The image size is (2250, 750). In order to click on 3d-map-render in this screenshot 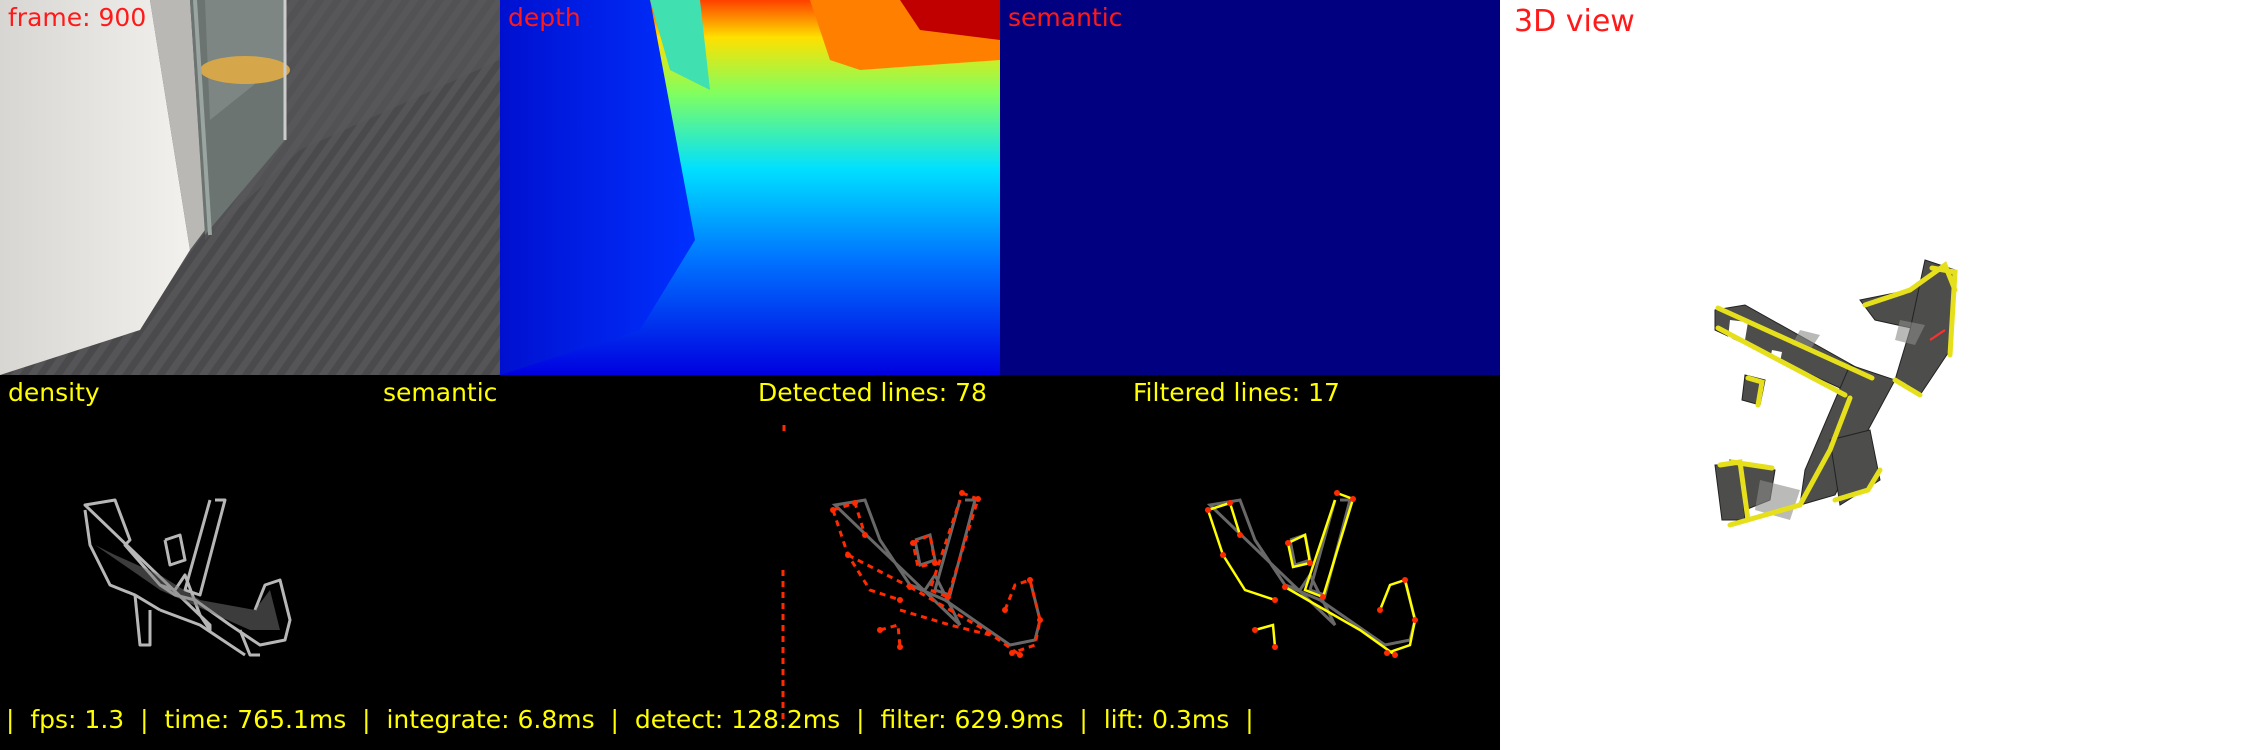, I will do `click(1836, 393)`.